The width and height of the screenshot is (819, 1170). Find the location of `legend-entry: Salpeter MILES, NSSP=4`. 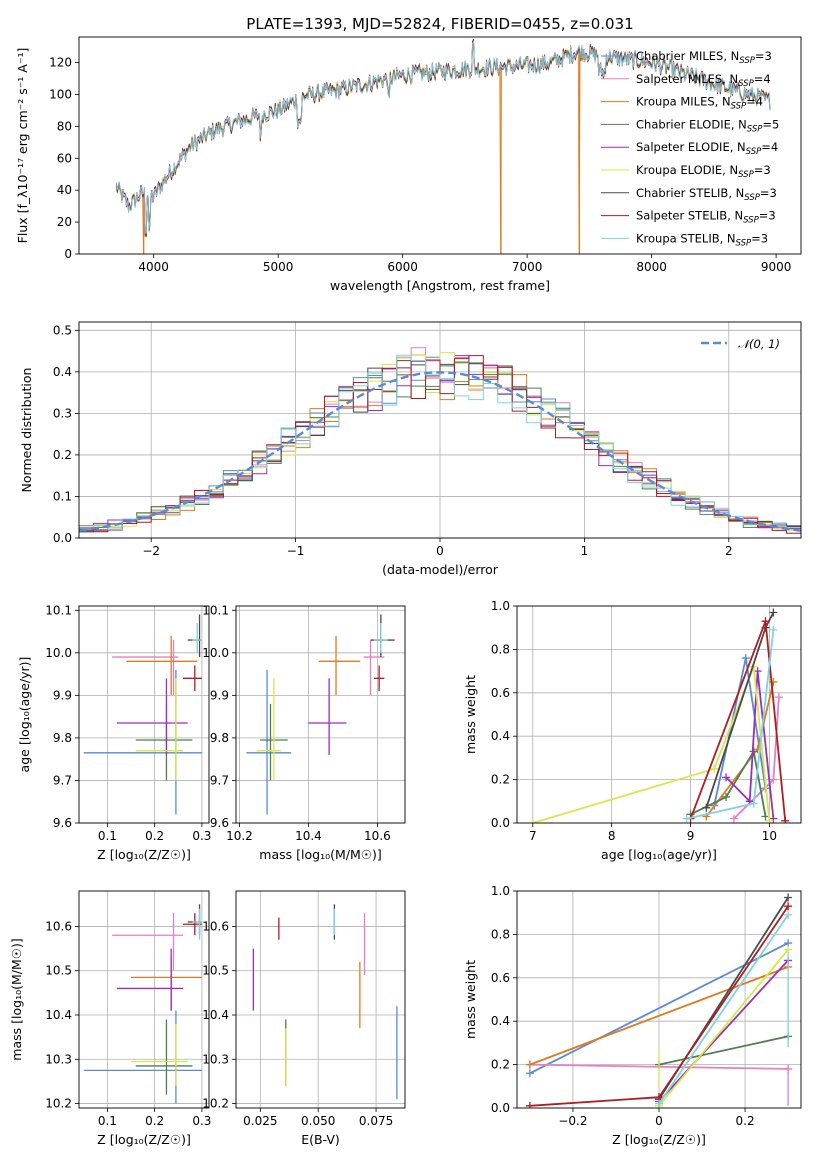

legend-entry: Salpeter MILES, NSSP=4 is located at coordinates (703, 80).